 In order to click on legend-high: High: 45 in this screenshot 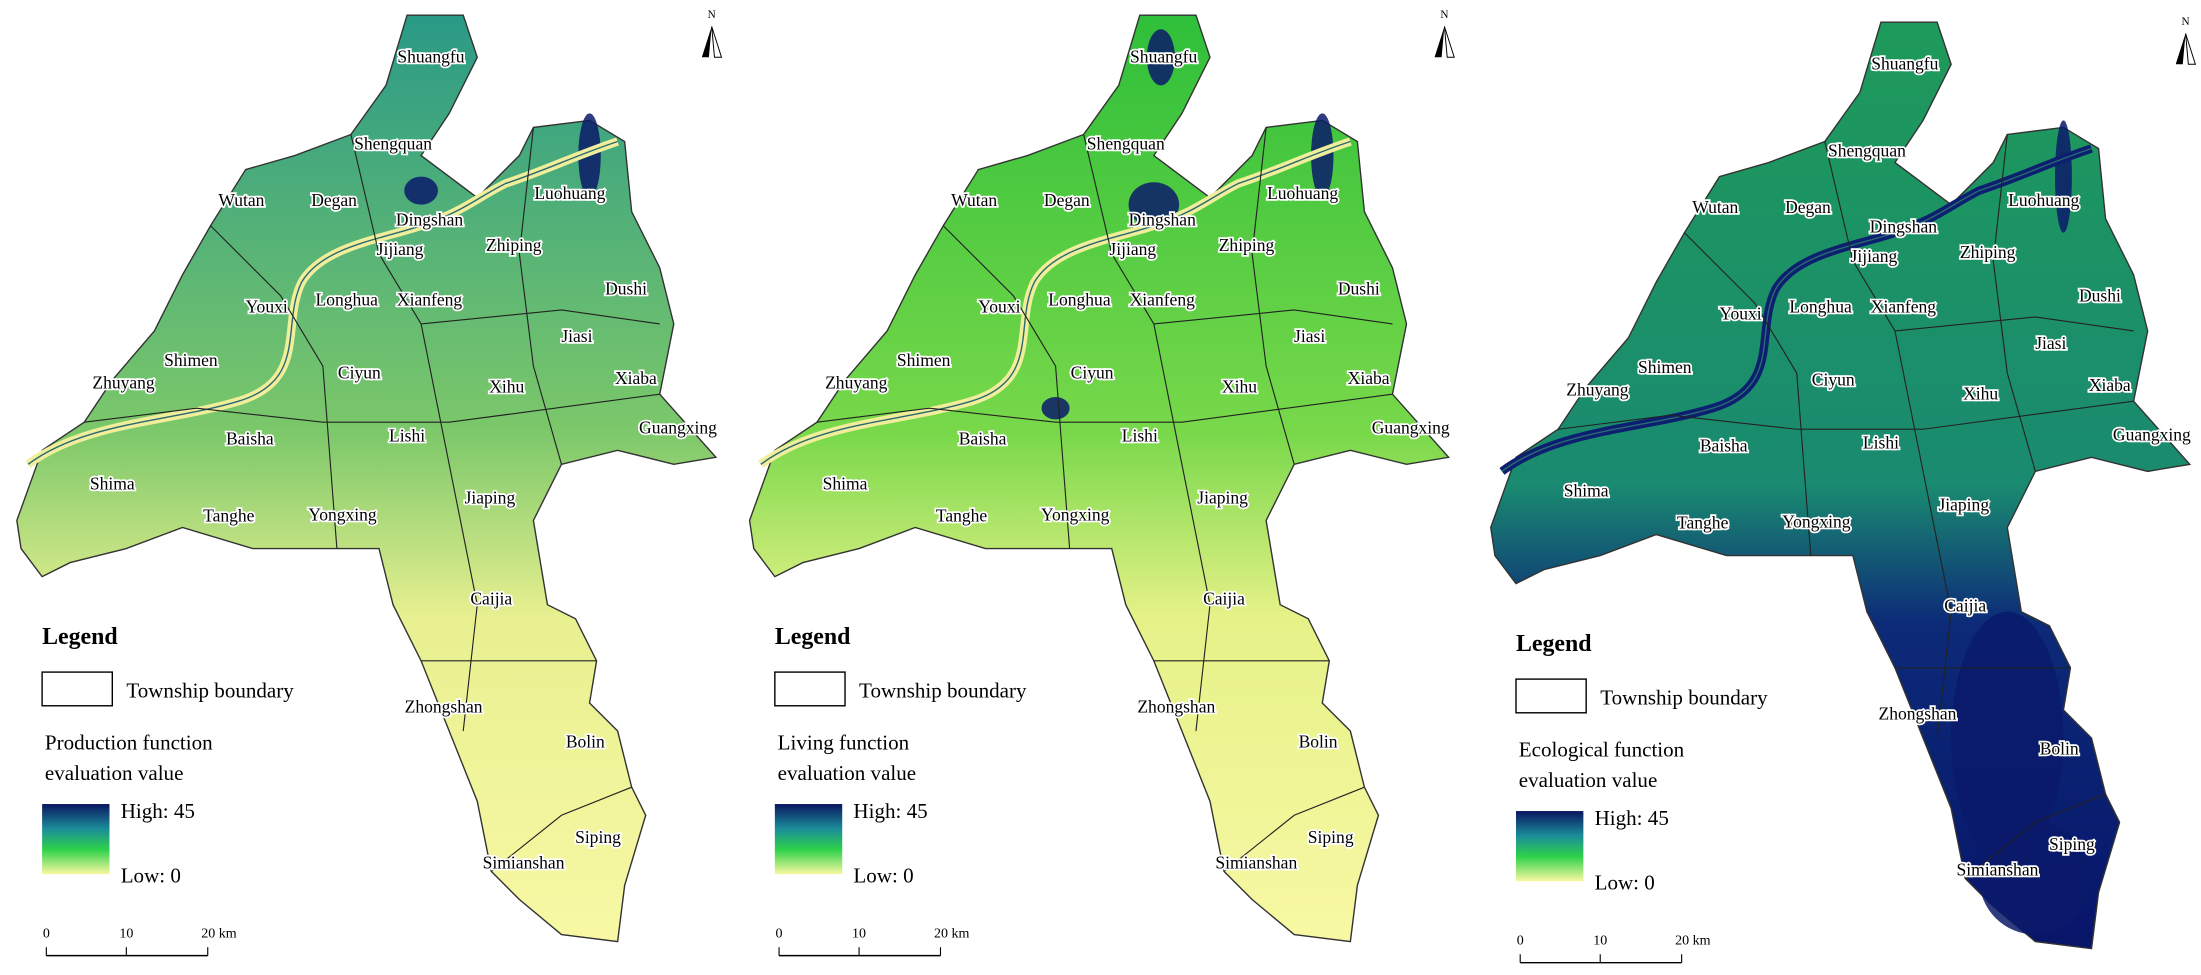, I will do `click(890, 811)`.